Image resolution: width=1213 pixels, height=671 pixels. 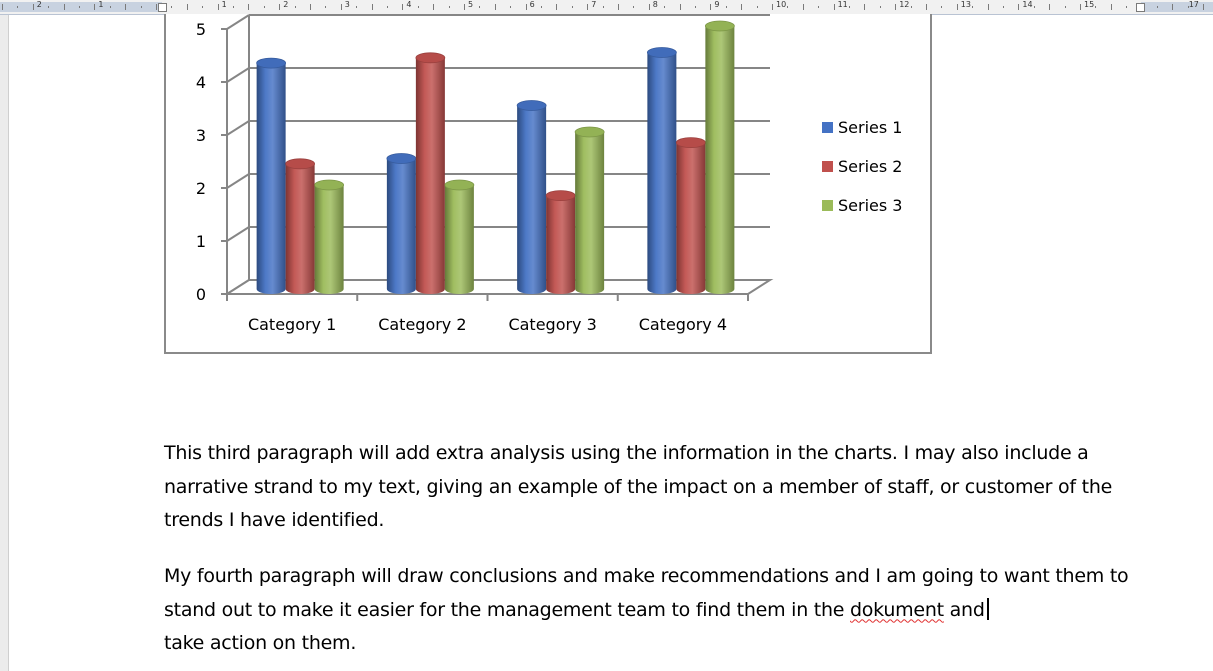 I want to click on horizontal-ruler: 2 1 1 2 3 4 5 6 7 8 9 10 11 12 13 14 15 17, so click(x=606, y=7).